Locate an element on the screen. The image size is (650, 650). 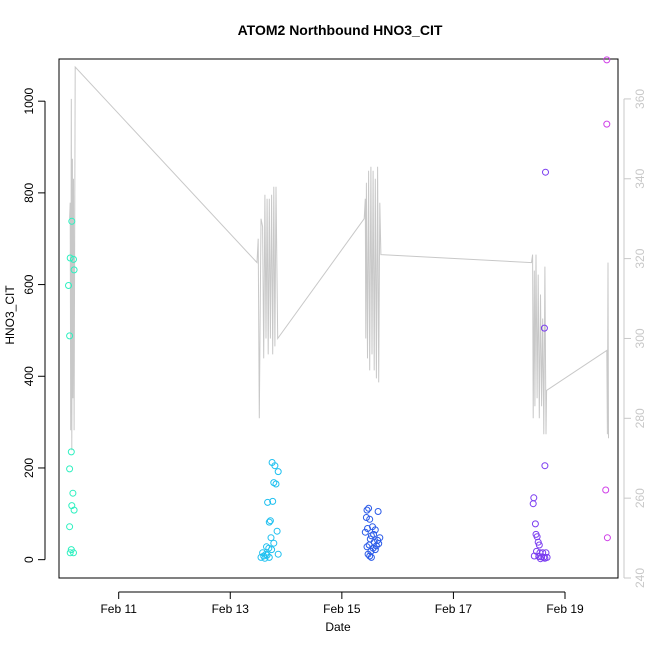
y-right-tick-label: 240 is located at coordinates (640, 578).